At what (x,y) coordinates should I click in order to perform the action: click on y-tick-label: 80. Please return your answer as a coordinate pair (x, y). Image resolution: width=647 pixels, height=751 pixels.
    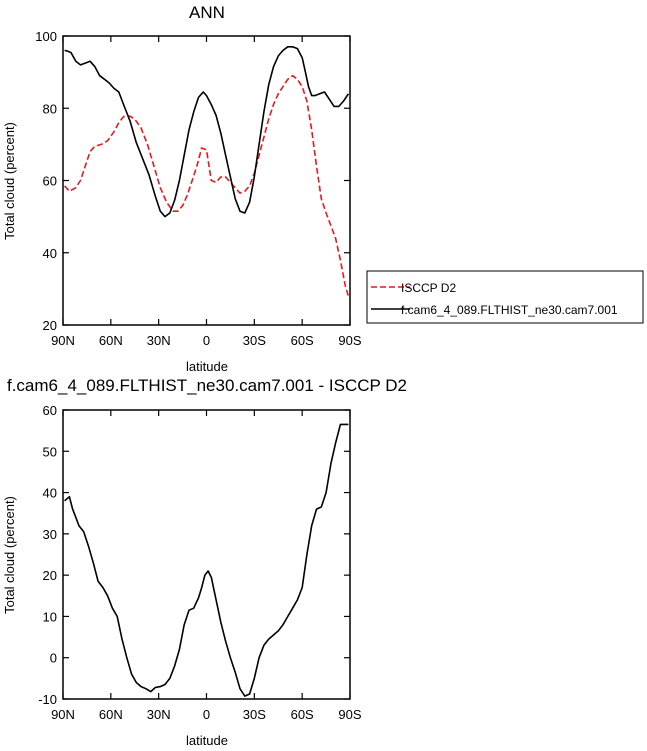
    Looking at the image, I should click on (50, 108).